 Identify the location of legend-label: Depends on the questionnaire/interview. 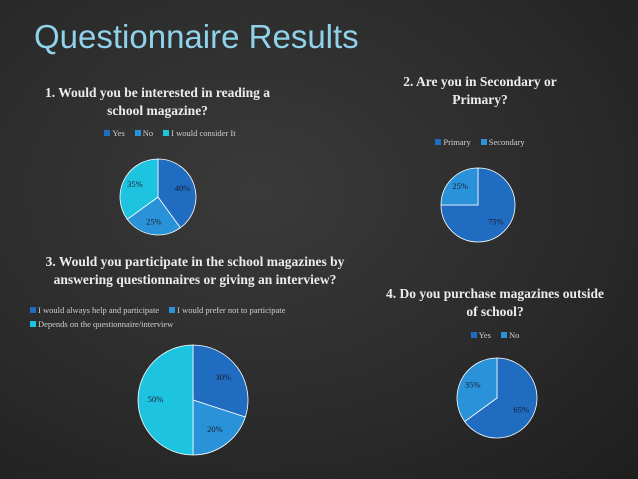
(106, 324).